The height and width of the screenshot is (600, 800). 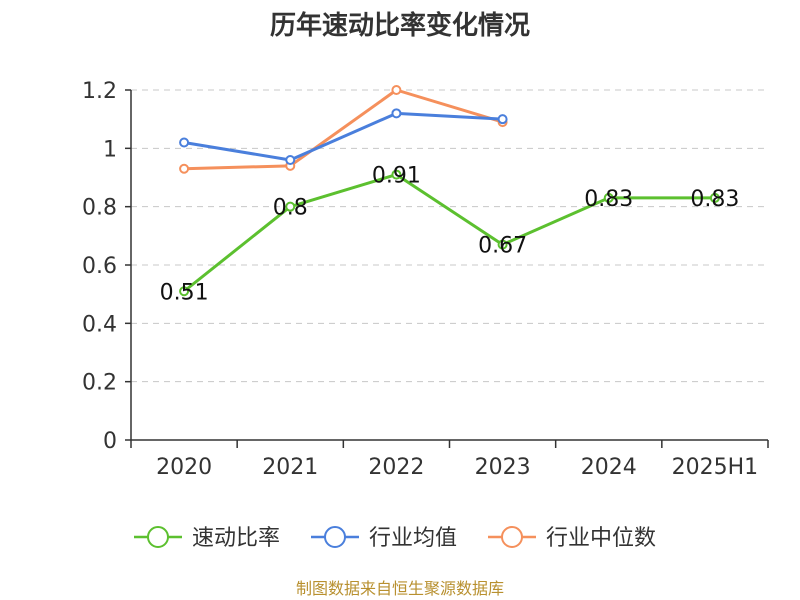 I want to click on legend-item-2: 行业中位数, so click(x=572, y=538).